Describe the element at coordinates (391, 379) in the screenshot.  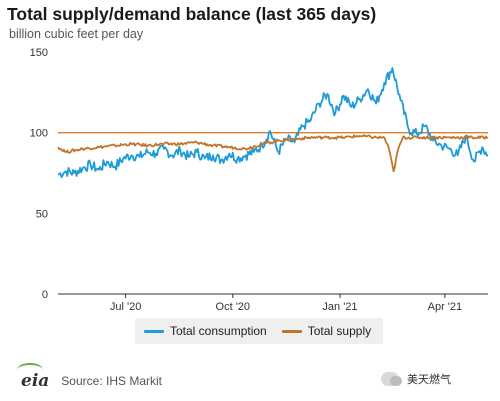
I see `wechat-icon` at that location.